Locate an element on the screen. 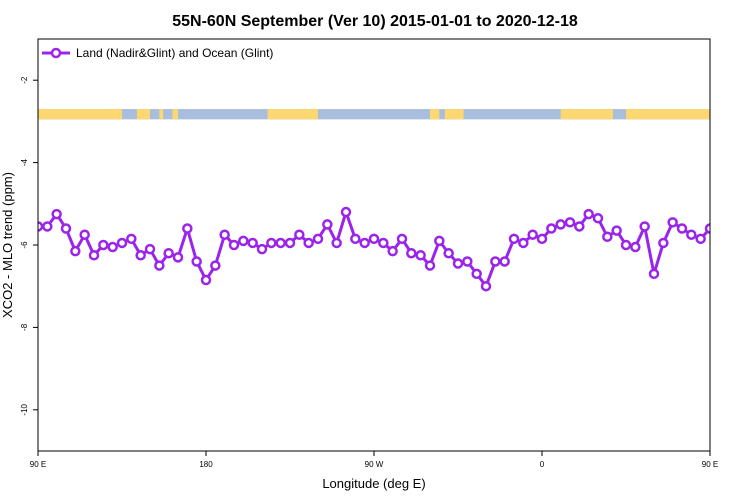 This screenshot has width=750, height=500. y-axis: -2 -4 -6 -8 -10 is located at coordinates (29, 246).